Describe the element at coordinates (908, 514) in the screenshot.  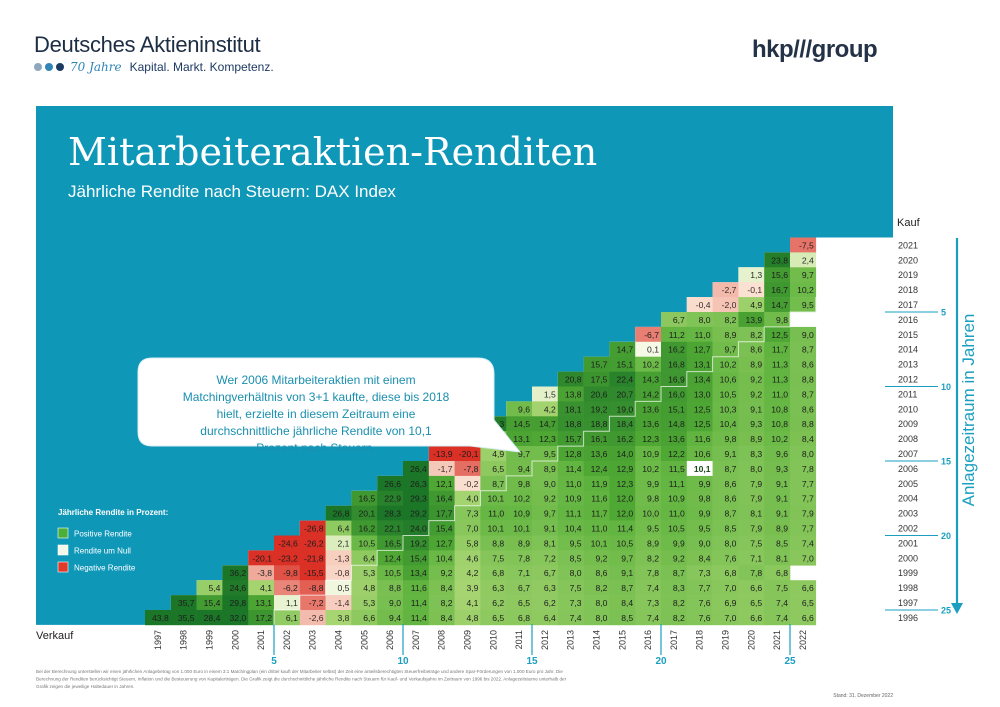
I see `buy-year-label: 2003` at that location.